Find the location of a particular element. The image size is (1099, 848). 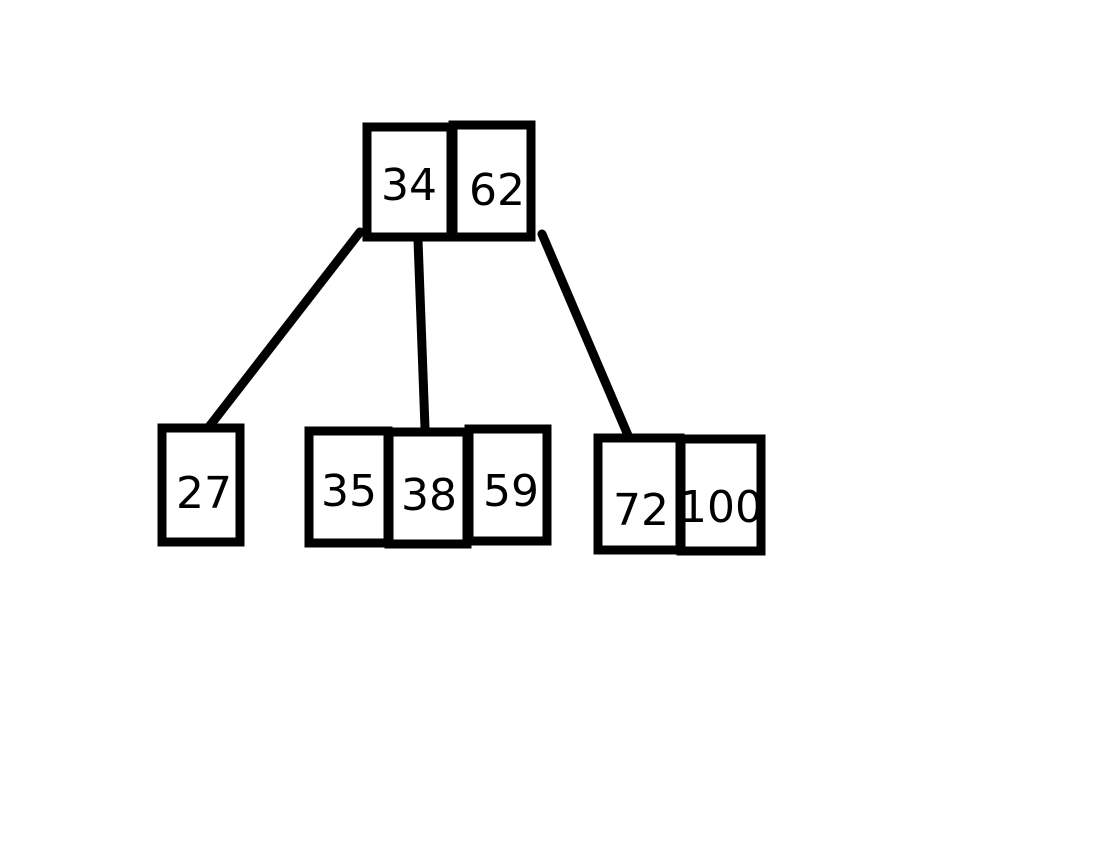

key-cell: 34 is located at coordinates (409, 182).